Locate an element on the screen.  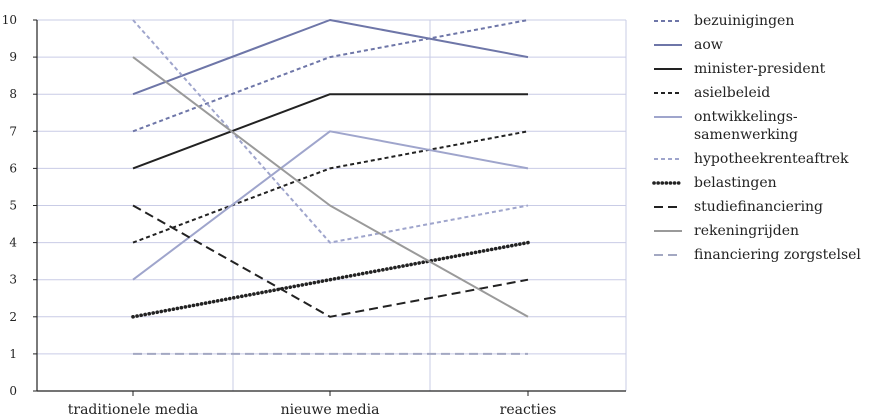
legend-label: minister-president is located at coordinates (760, 69).